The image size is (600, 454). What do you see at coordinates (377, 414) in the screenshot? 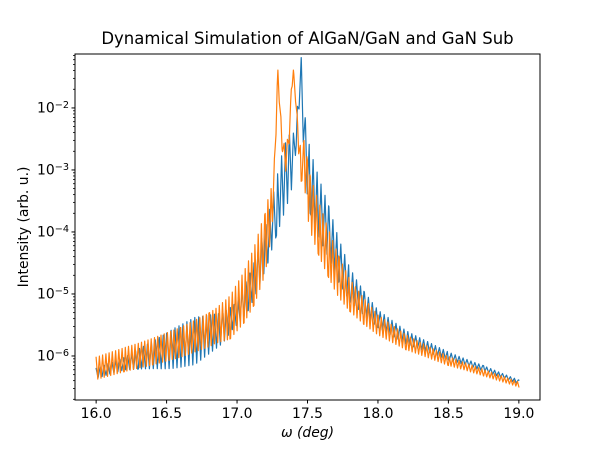
I see `x-tick-label: 18.0` at bounding box center [377, 414].